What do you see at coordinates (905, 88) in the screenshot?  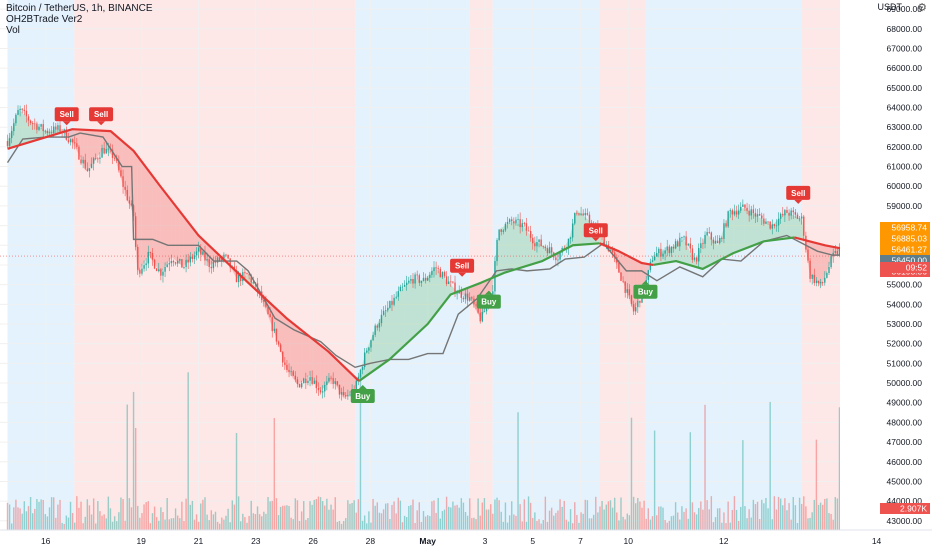 I see `price-tick-65000: 65000.00` at bounding box center [905, 88].